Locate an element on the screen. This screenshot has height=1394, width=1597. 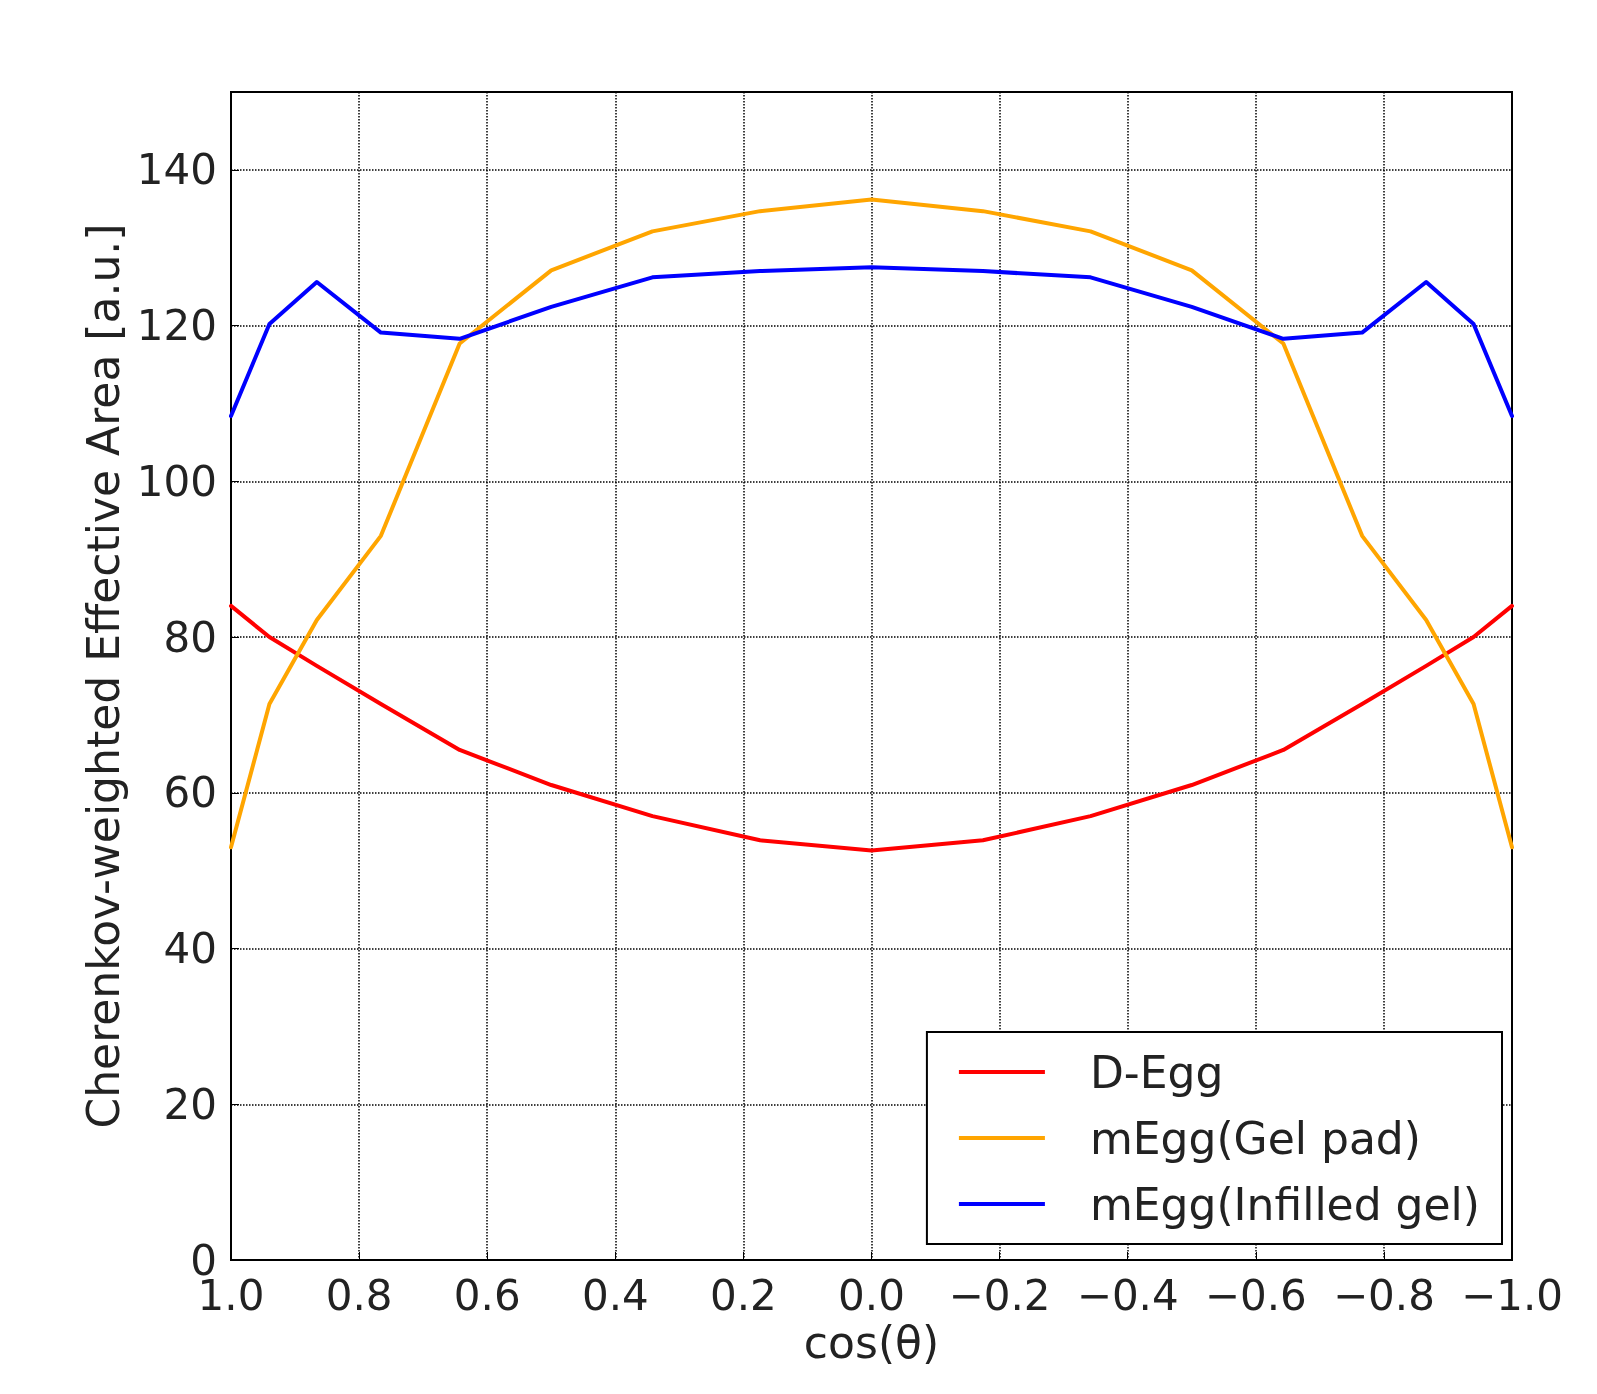
x-axis-title: cos(θ) is located at coordinates (871, 1343).